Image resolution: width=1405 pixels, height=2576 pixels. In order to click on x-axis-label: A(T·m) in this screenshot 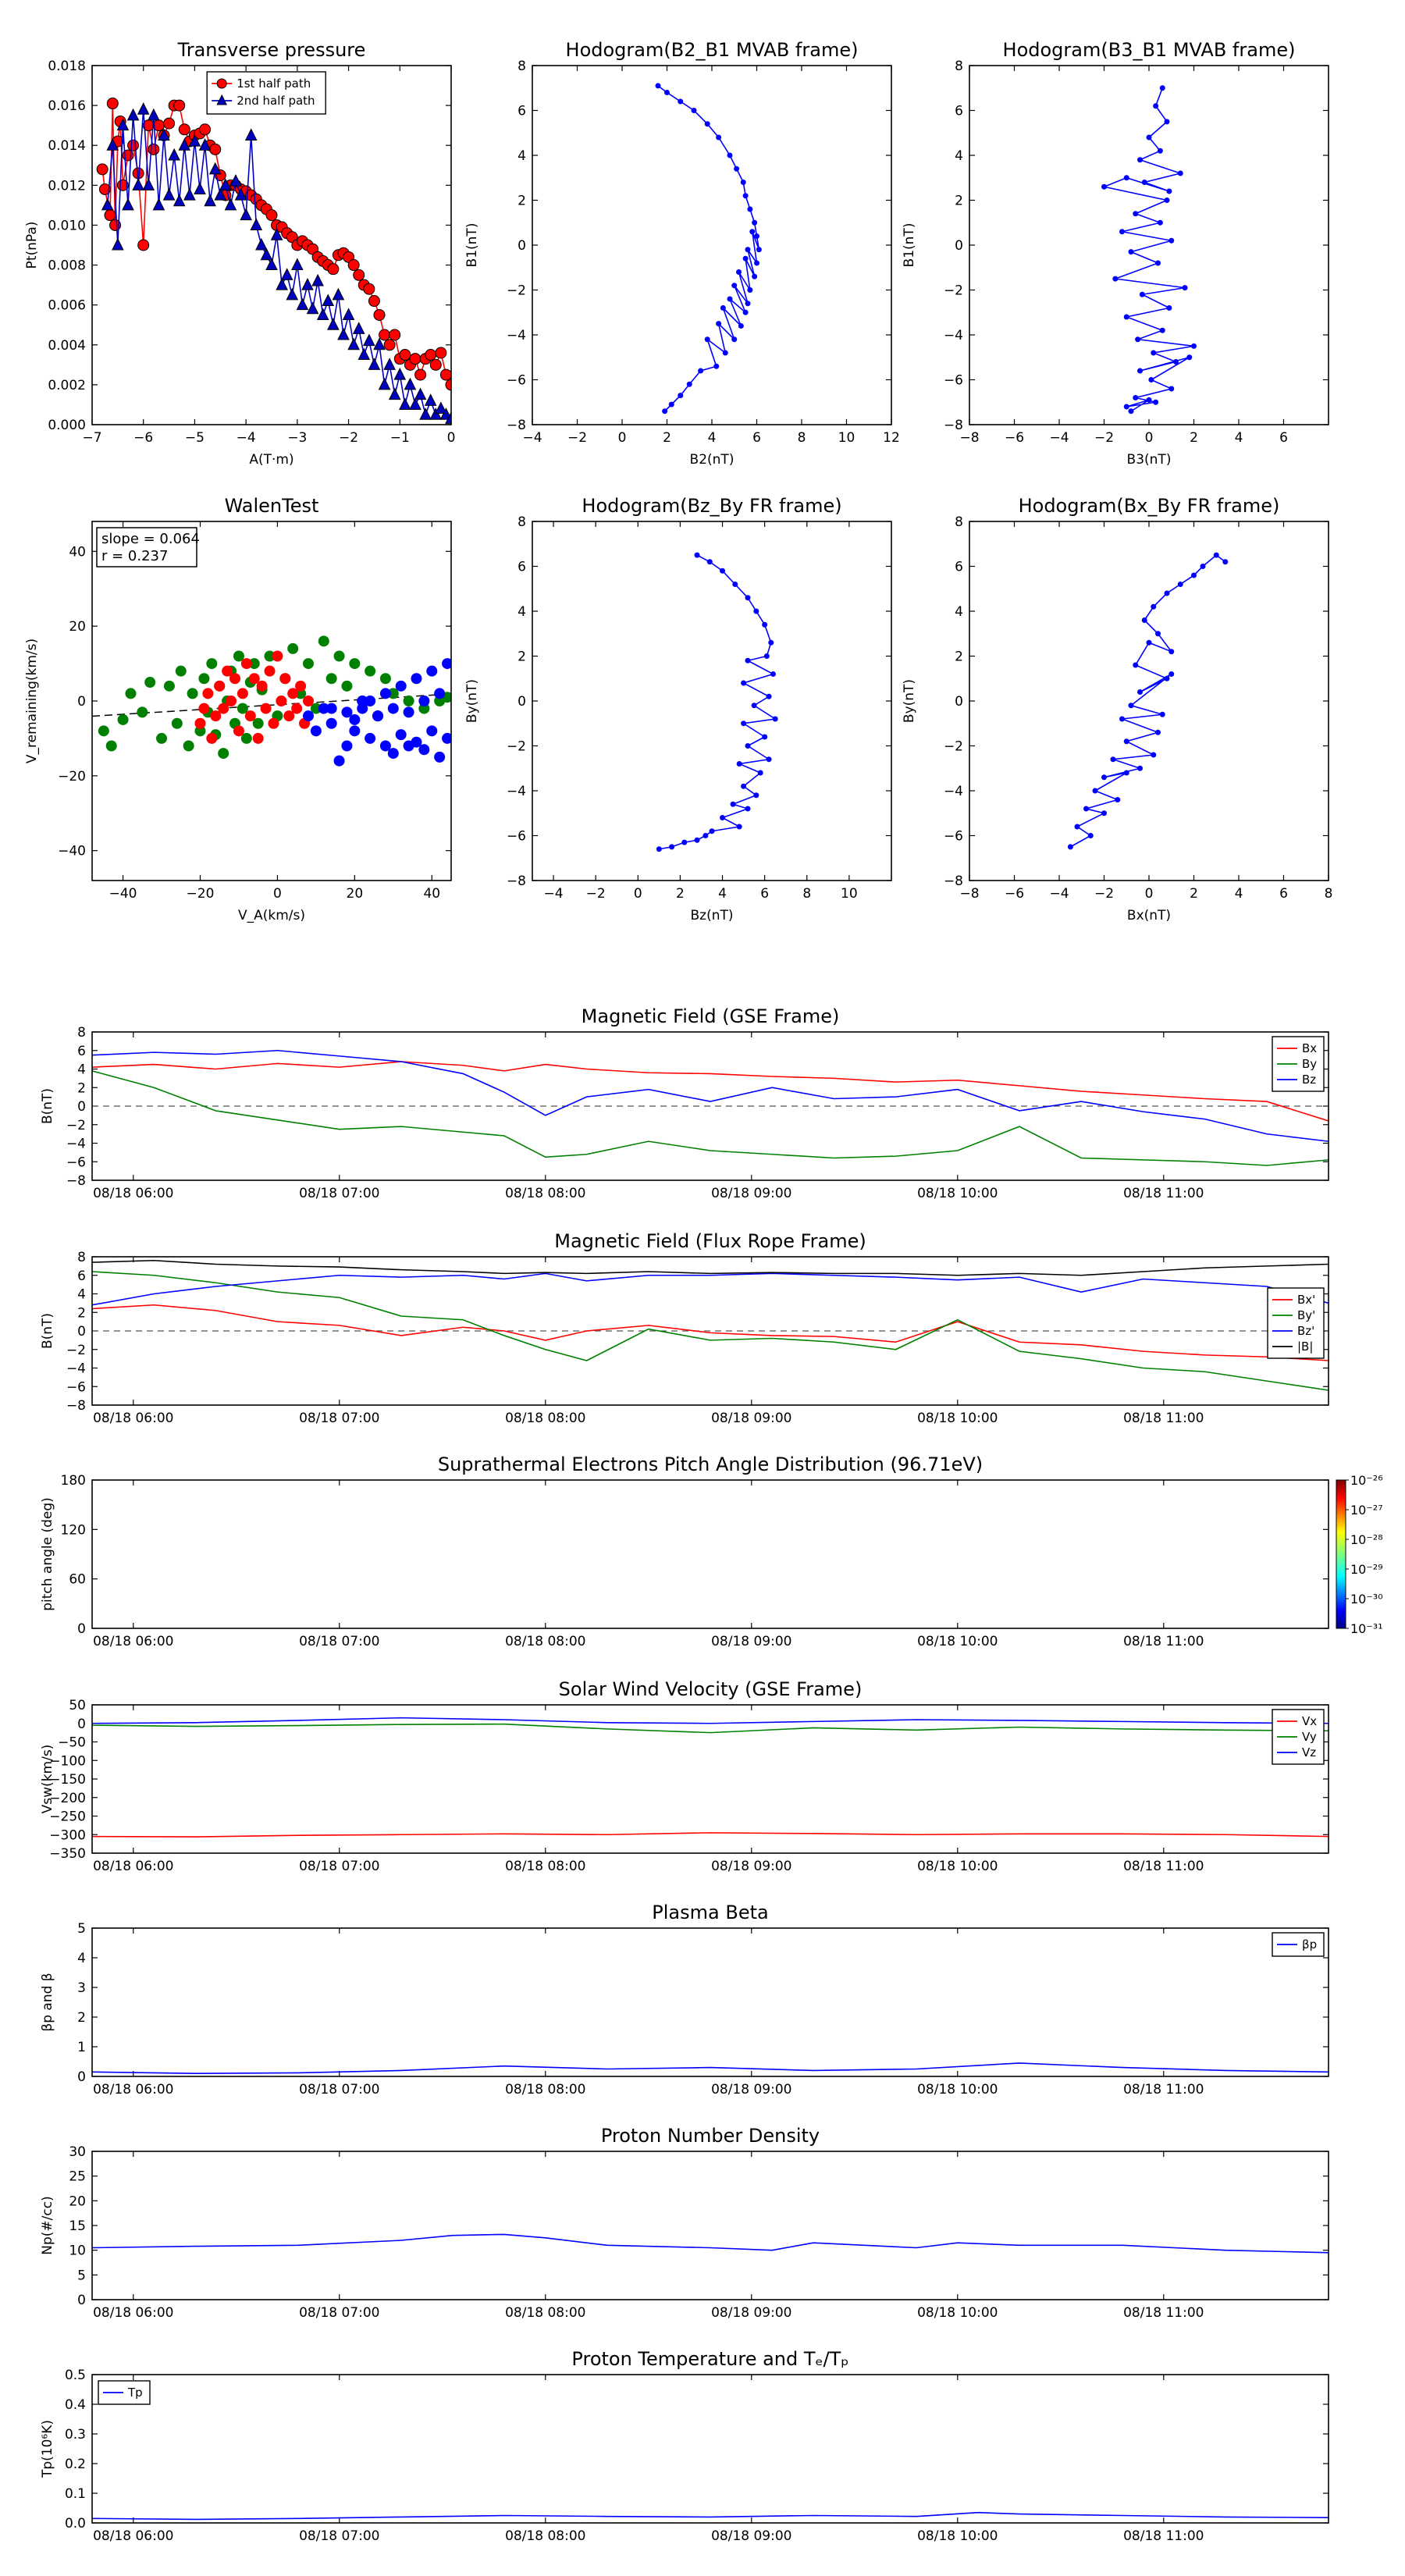, I will do `click(271, 460)`.